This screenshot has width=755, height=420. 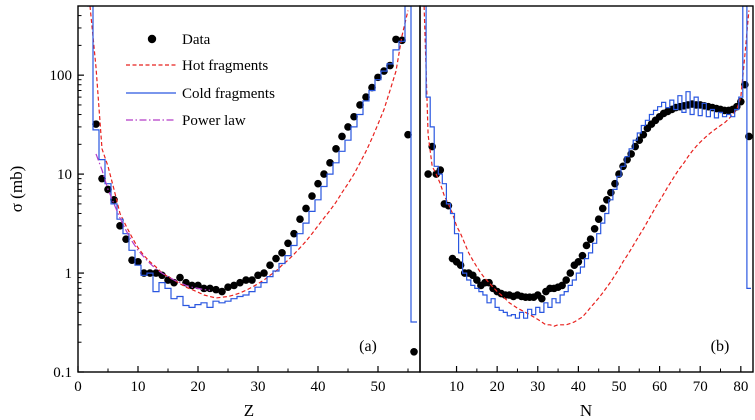 I want to click on panel-b-x-axis-label: N, so click(x=586, y=410).